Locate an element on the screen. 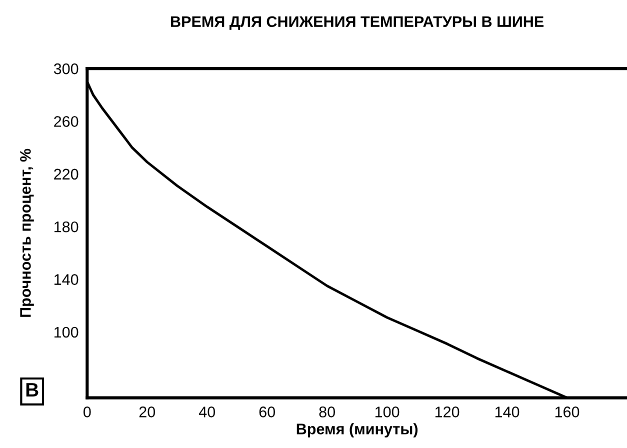 This screenshot has width=627, height=448. chart-title: ВРЕМЯ ДЛЯ СНИЖЕНИЯ ТЕМПЕРАТУРЫ В ШИНЕ is located at coordinates (357, 23).